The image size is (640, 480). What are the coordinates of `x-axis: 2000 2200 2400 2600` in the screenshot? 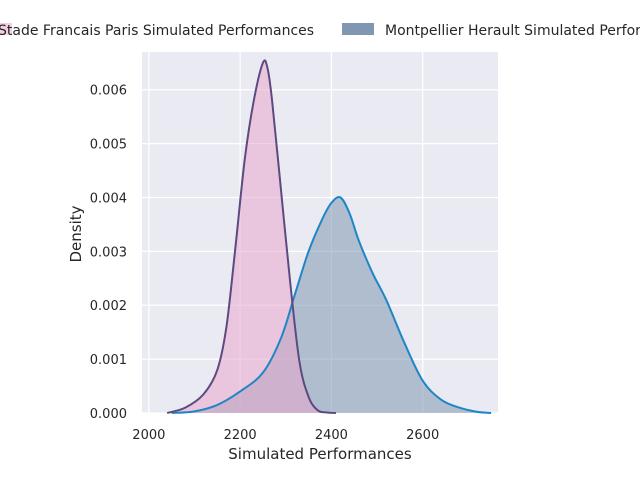 It's located at (285, 435).